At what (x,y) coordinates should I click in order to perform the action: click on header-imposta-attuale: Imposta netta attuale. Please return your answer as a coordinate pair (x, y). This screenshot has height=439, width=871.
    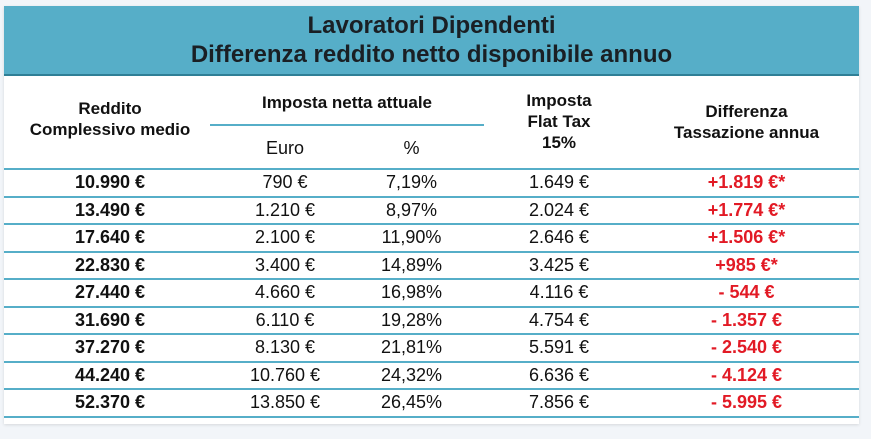
    Looking at the image, I should click on (347, 102).